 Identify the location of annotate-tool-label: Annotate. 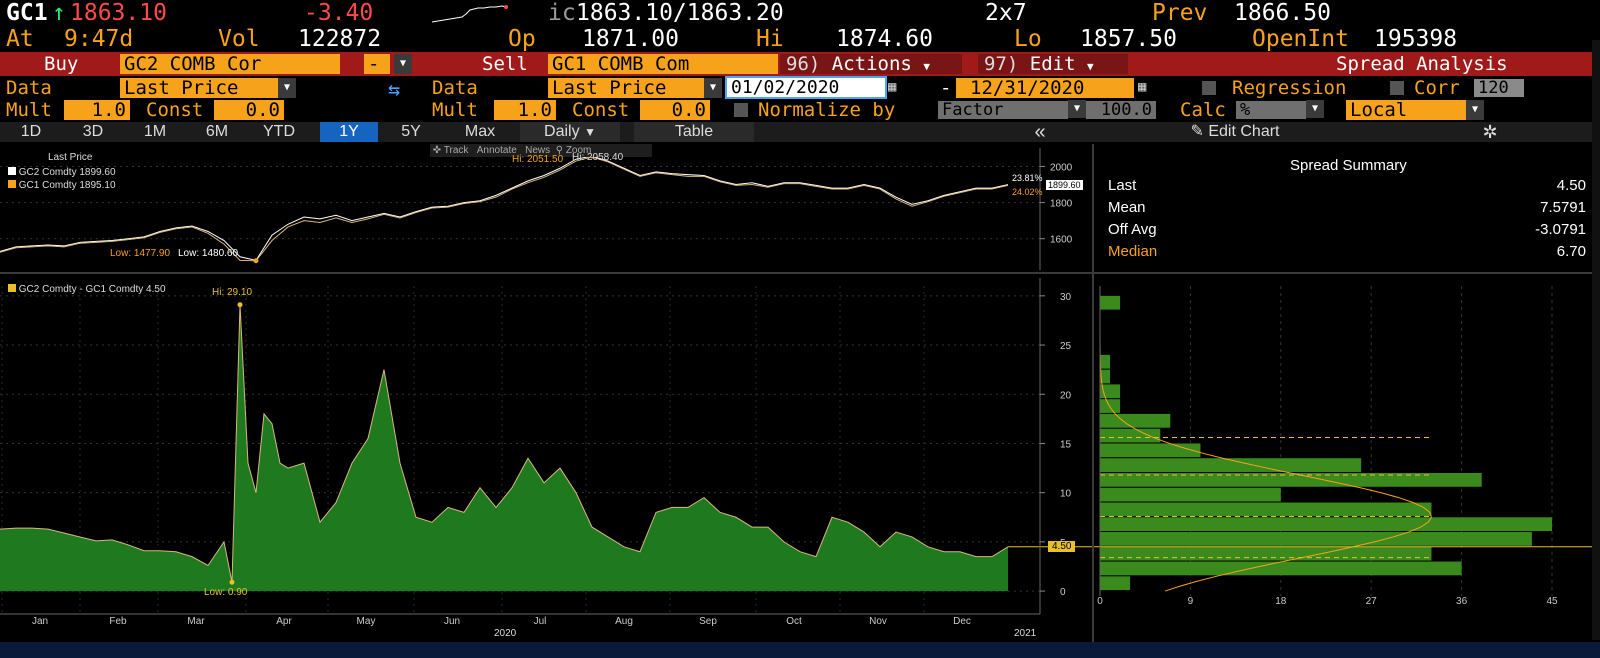
(496, 150).